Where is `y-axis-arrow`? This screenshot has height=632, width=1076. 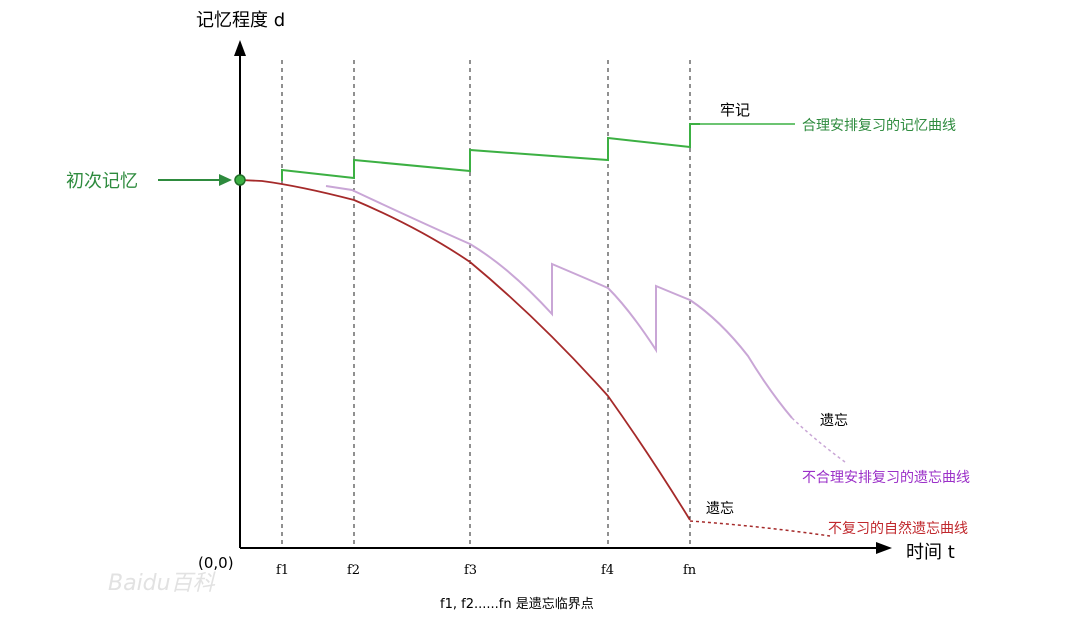
y-axis-arrow is located at coordinates (240, 48).